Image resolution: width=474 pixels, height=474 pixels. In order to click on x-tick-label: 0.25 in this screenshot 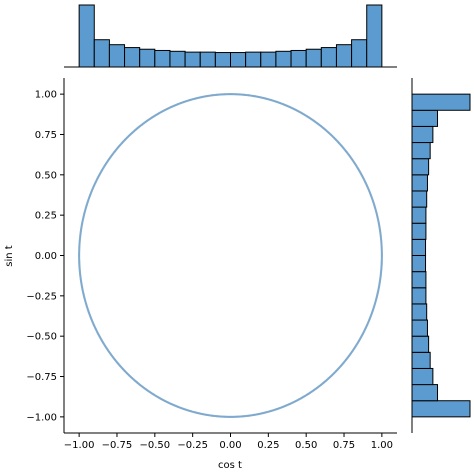, I will do `click(268, 445)`.